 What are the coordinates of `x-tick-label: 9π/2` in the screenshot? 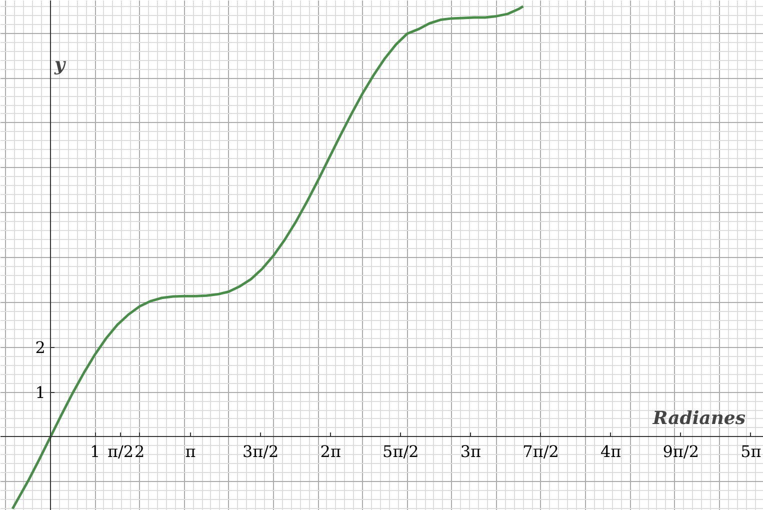 It's located at (681, 451).